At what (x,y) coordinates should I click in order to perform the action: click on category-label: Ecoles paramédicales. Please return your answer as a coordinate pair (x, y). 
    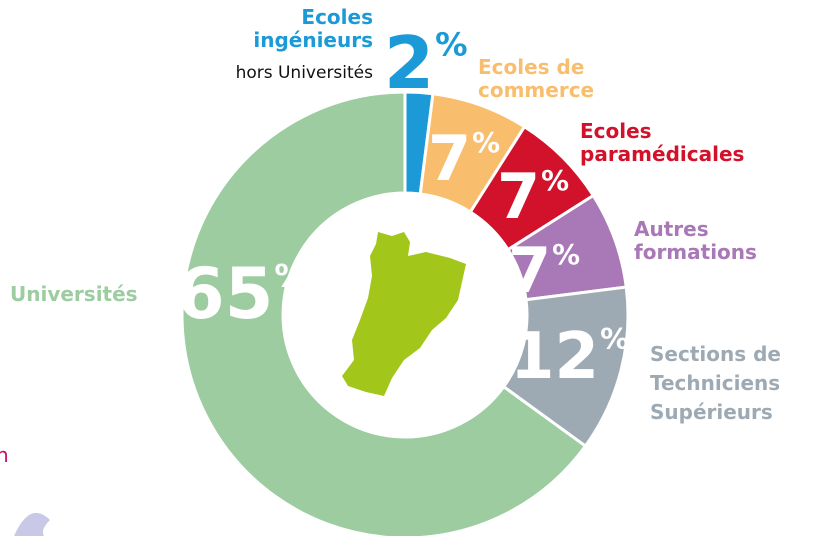
    Looking at the image, I should click on (662, 142).